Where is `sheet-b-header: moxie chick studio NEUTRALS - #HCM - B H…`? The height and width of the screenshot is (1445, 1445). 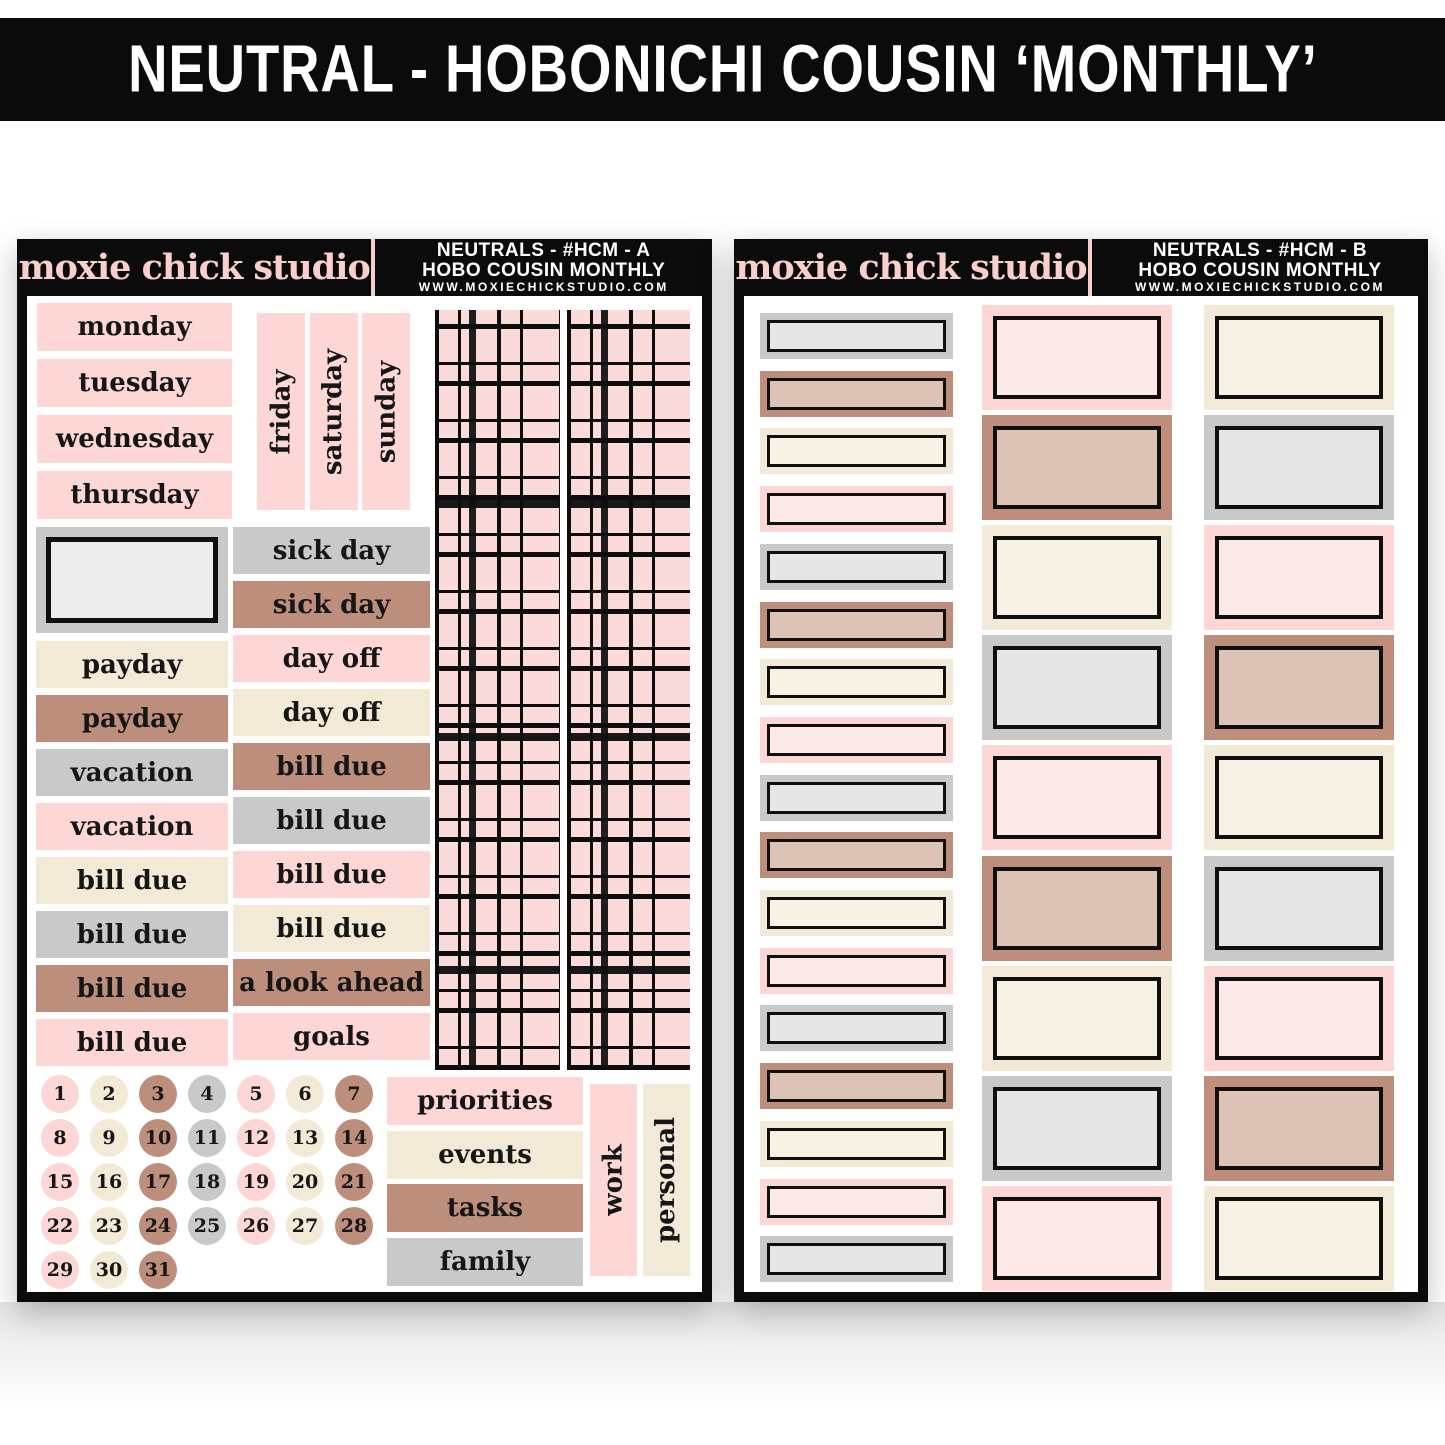
sheet-b-header: moxie chick studio NEUTRALS - #HCM - B H… is located at coordinates (1081, 267).